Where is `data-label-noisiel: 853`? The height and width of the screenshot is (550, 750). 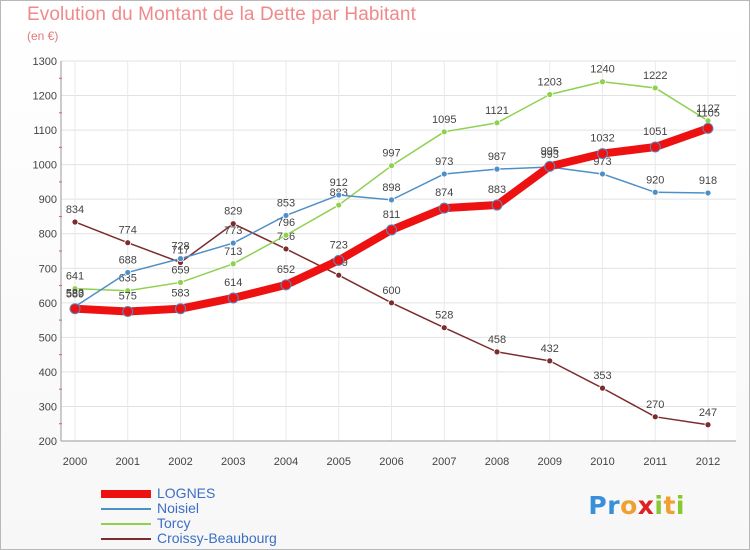
data-label-noisiel: 853 is located at coordinates (286, 203).